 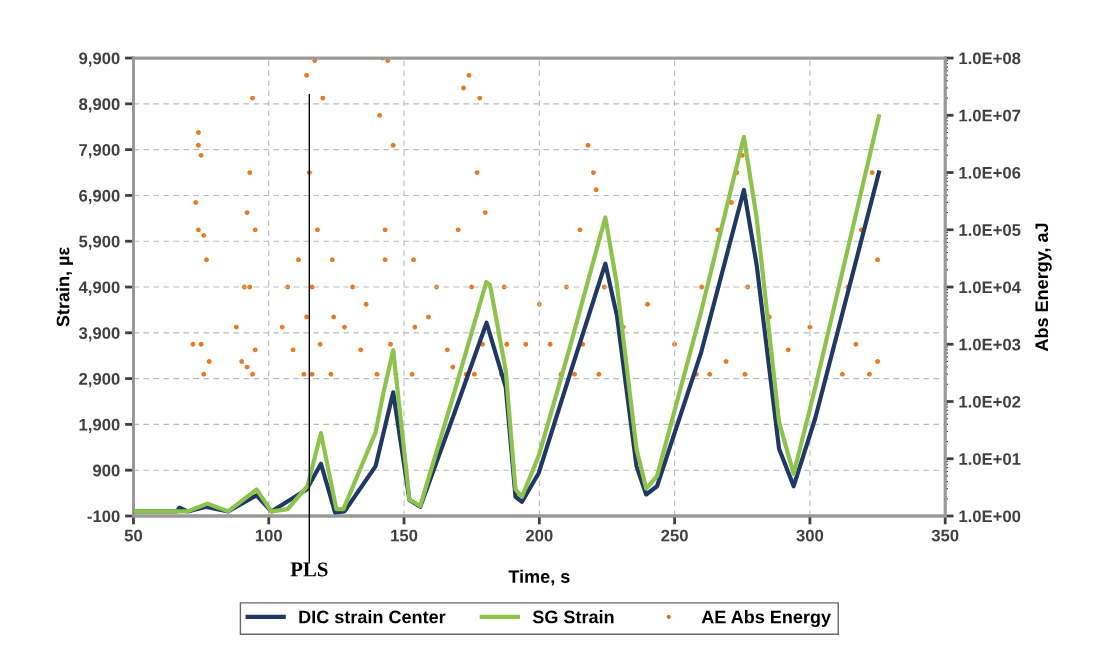 I want to click on y-tick-label: 900, so click(x=106, y=470).